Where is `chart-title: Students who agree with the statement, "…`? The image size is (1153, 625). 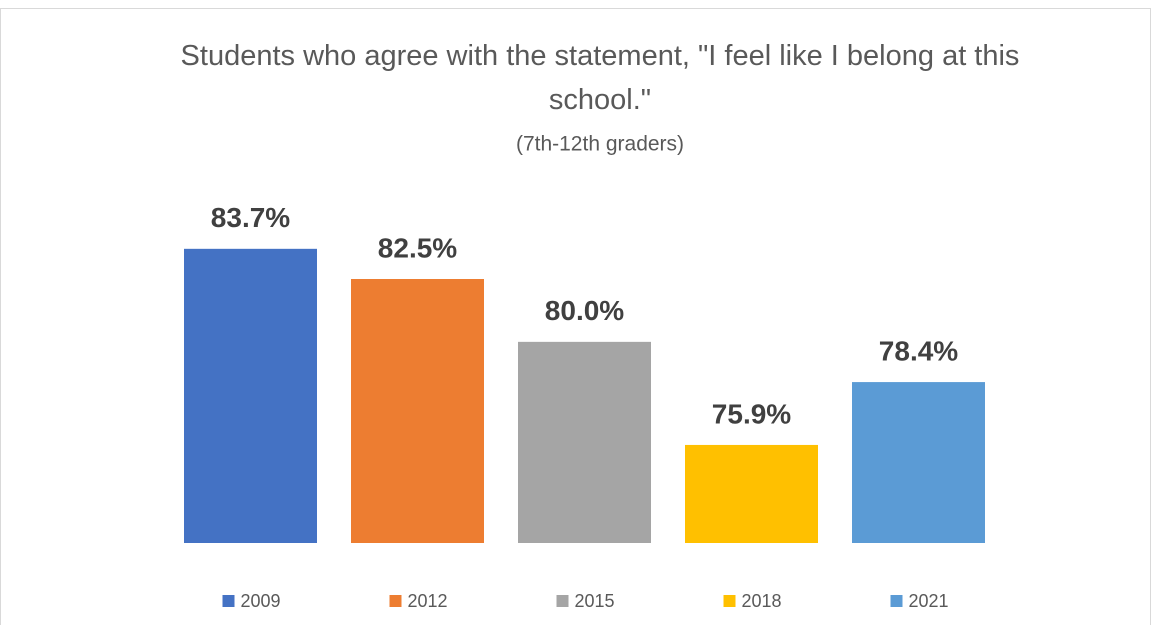 chart-title: Students who agree with the statement, "… is located at coordinates (600, 78).